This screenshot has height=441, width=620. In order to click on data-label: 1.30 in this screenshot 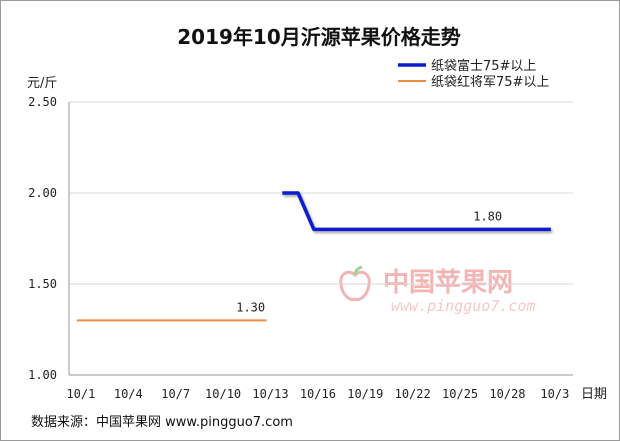, I will do `click(250, 307)`.